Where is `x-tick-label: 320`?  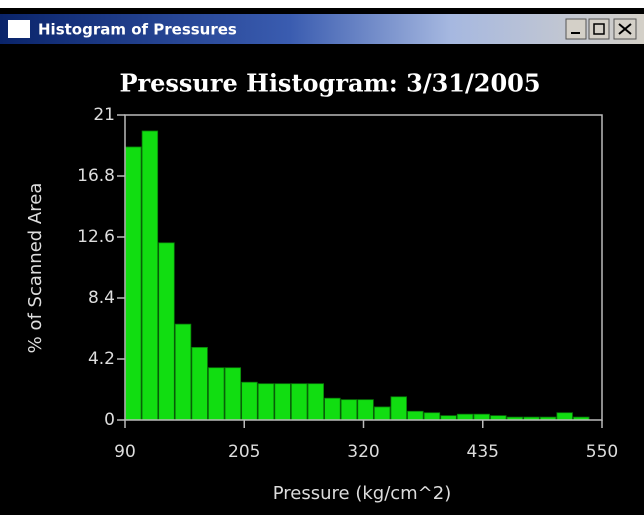 x-tick-label: 320 is located at coordinates (363, 452).